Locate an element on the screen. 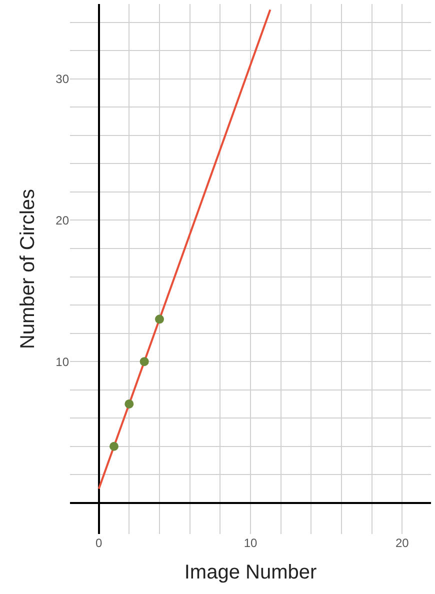 The image size is (435, 594). y-tick-label: 20 is located at coordinates (63, 220).